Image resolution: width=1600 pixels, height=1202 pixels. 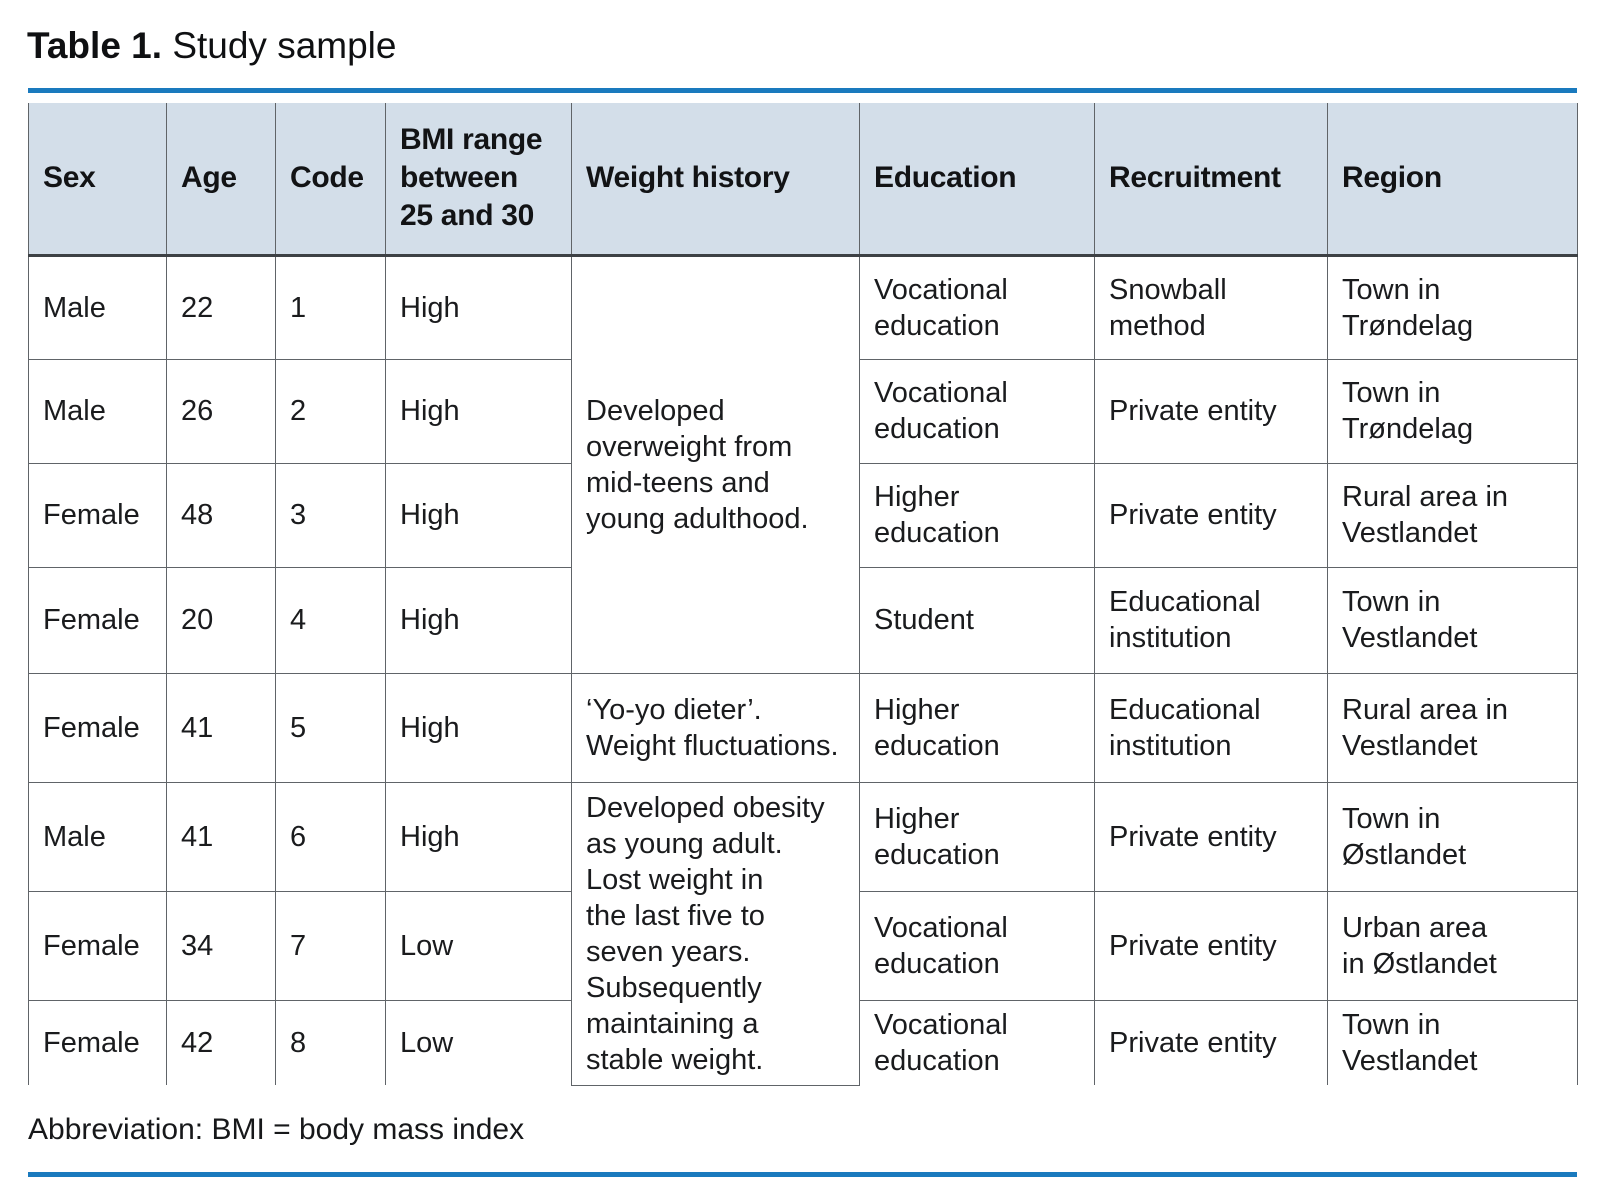 I want to click on table-number-label: Table 1., so click(x=95, y=45).